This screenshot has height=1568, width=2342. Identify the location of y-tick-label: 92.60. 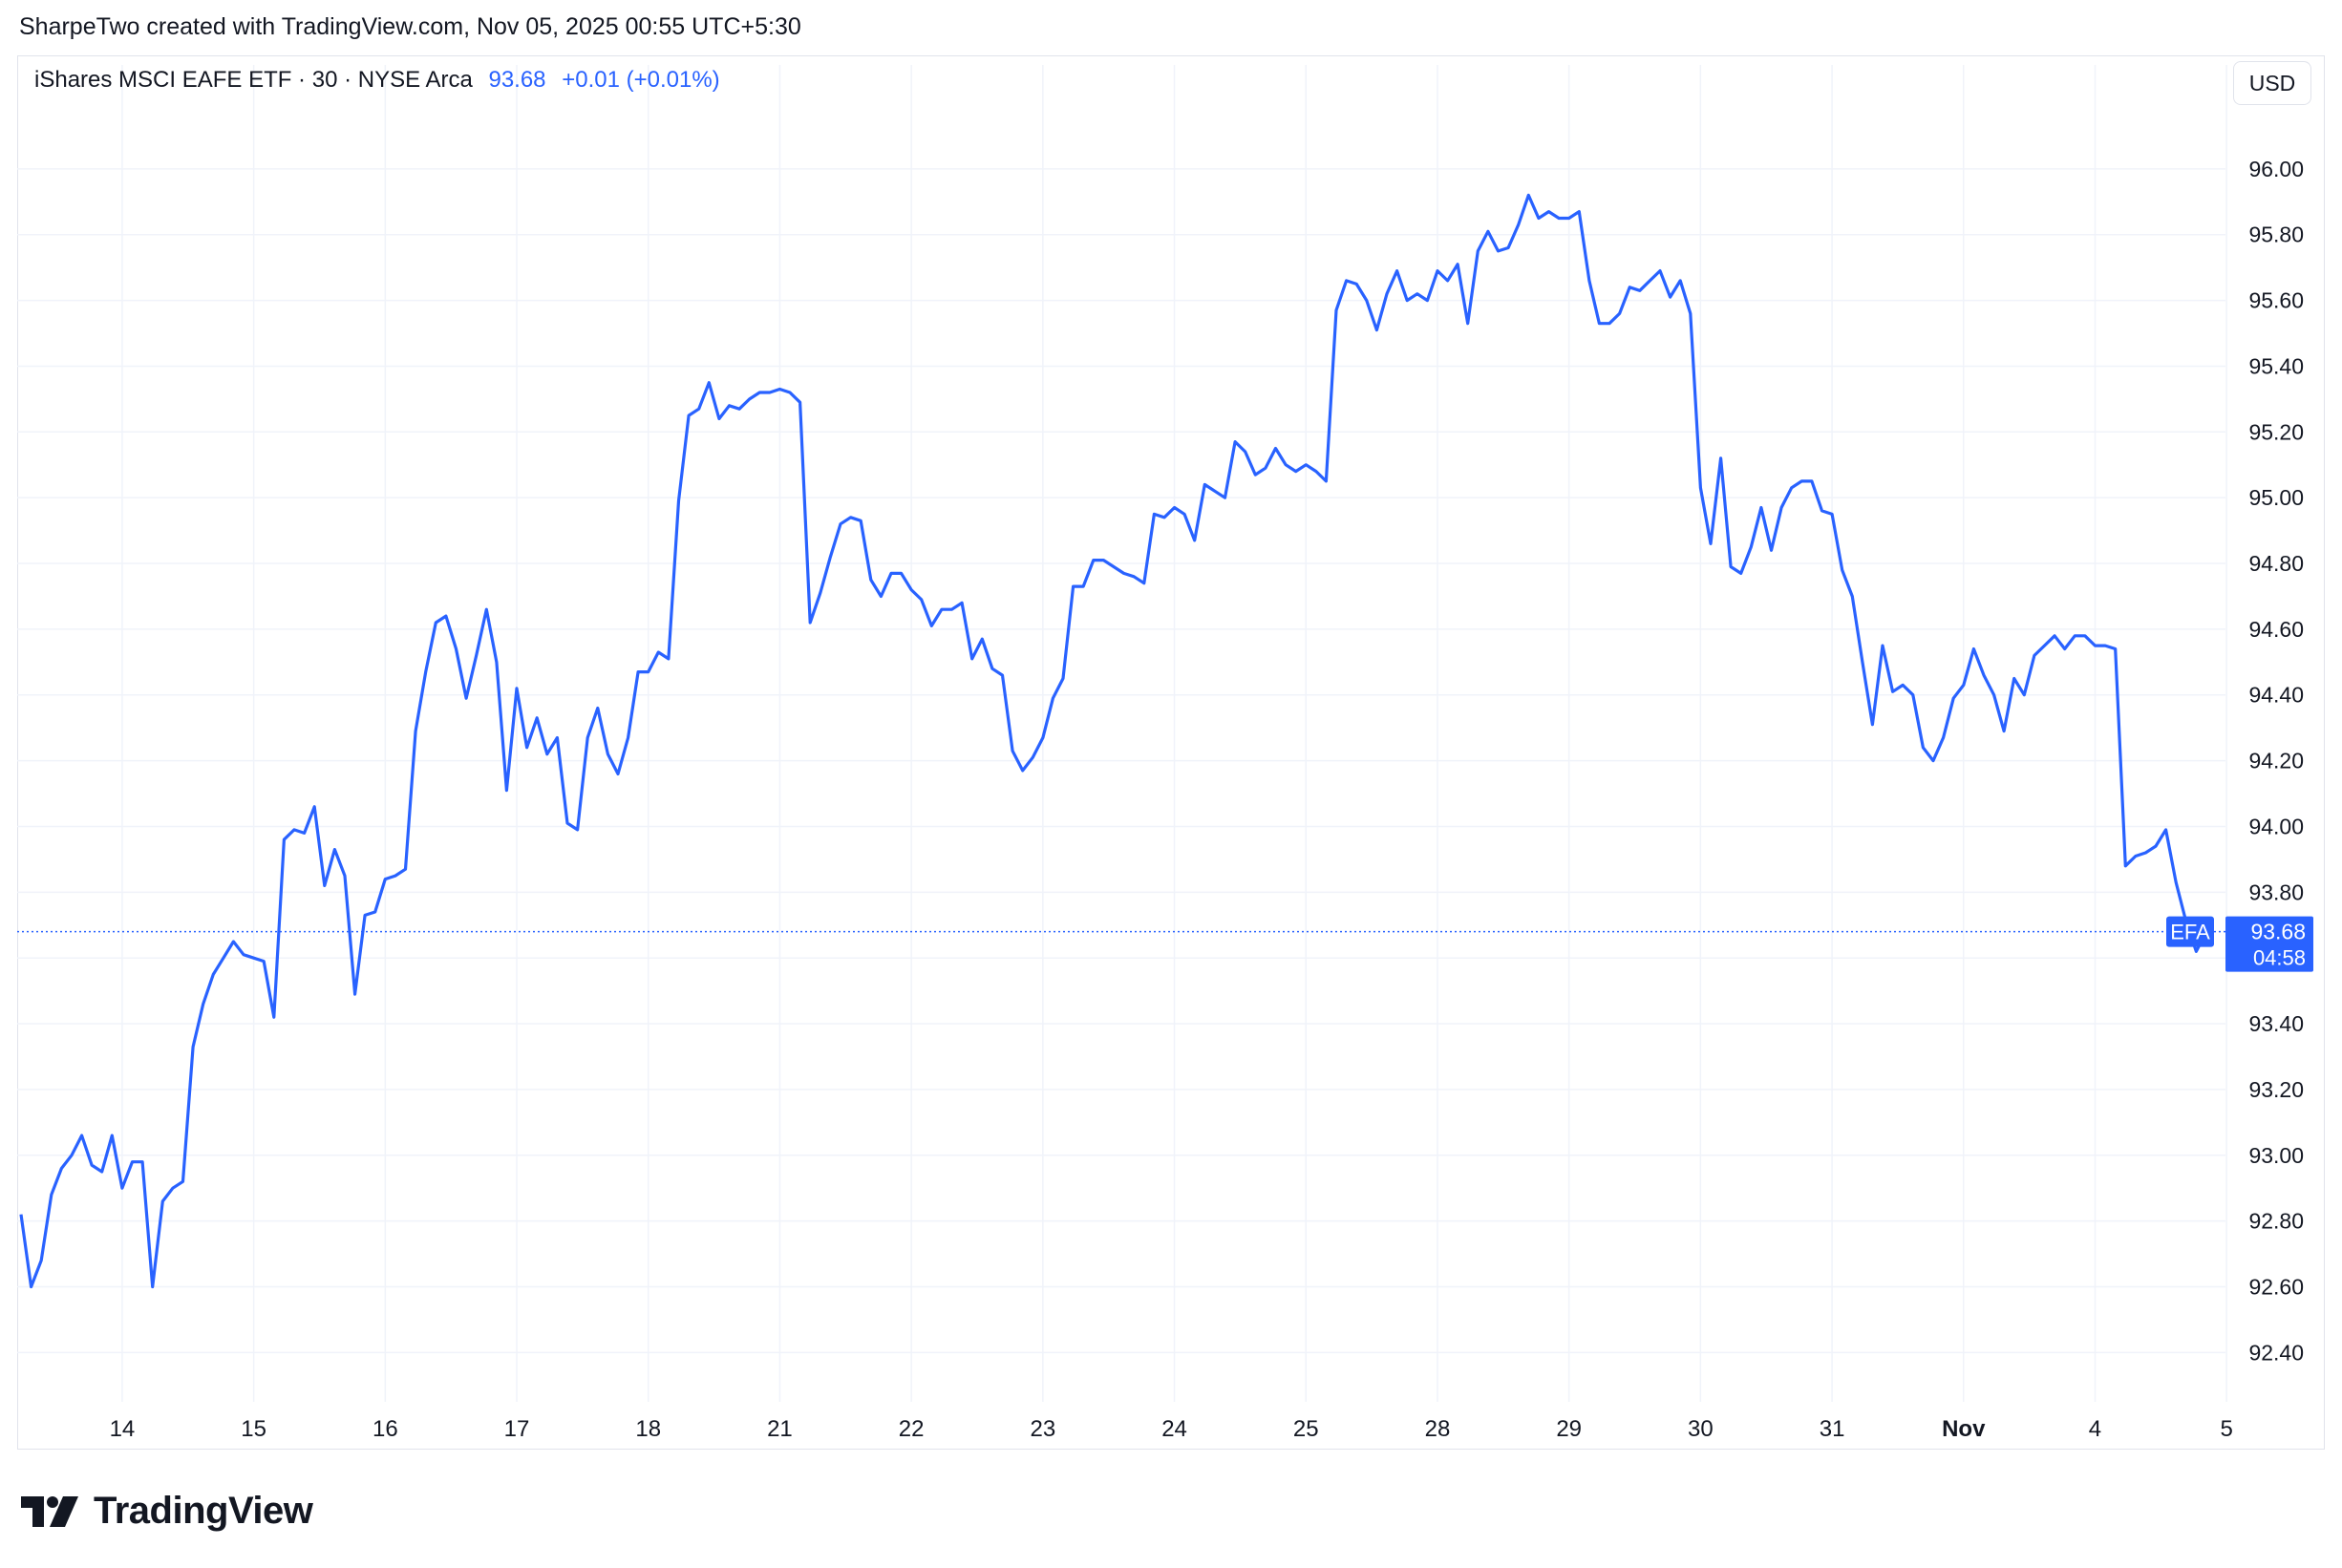
(2276, 1286).